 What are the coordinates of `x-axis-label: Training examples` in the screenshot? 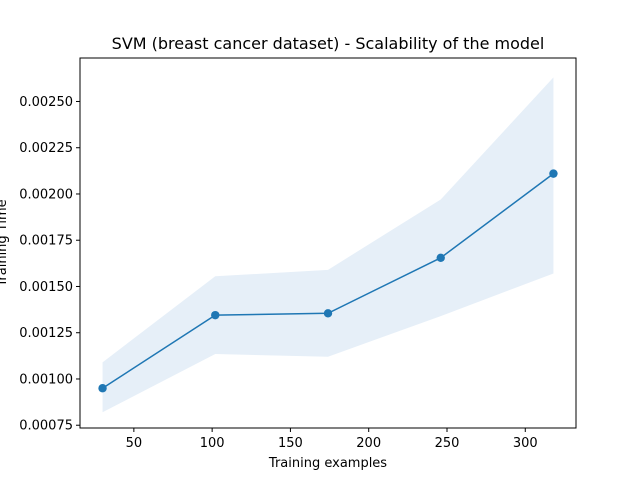 It's located at (327, 463).